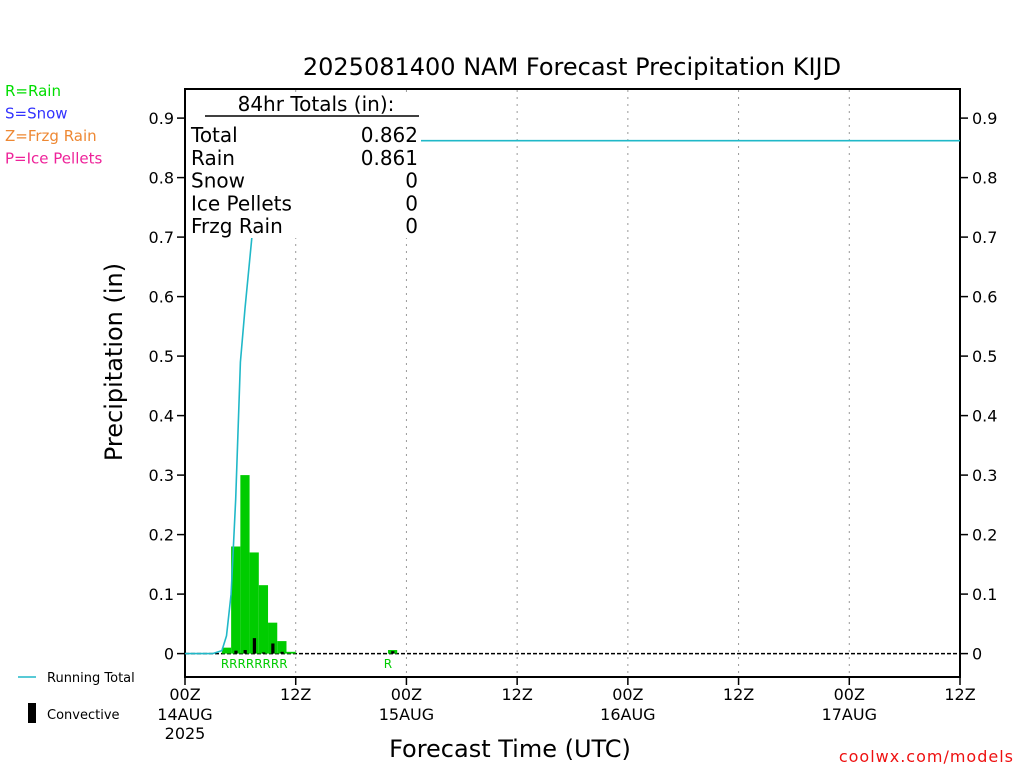 This screenshot has width=1024, height=768. What do you see at coordinates (959, 694) in the screenshot?
I see `x-tick-label-7: 12Z` at bounding box center [959, 694].